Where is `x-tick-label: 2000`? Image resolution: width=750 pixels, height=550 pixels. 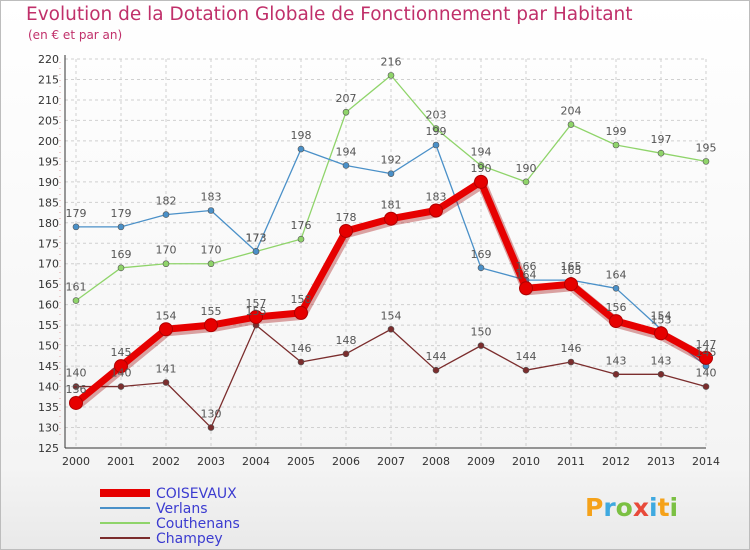 x-tick-label: 2000 is located at coordinates (76, 461).